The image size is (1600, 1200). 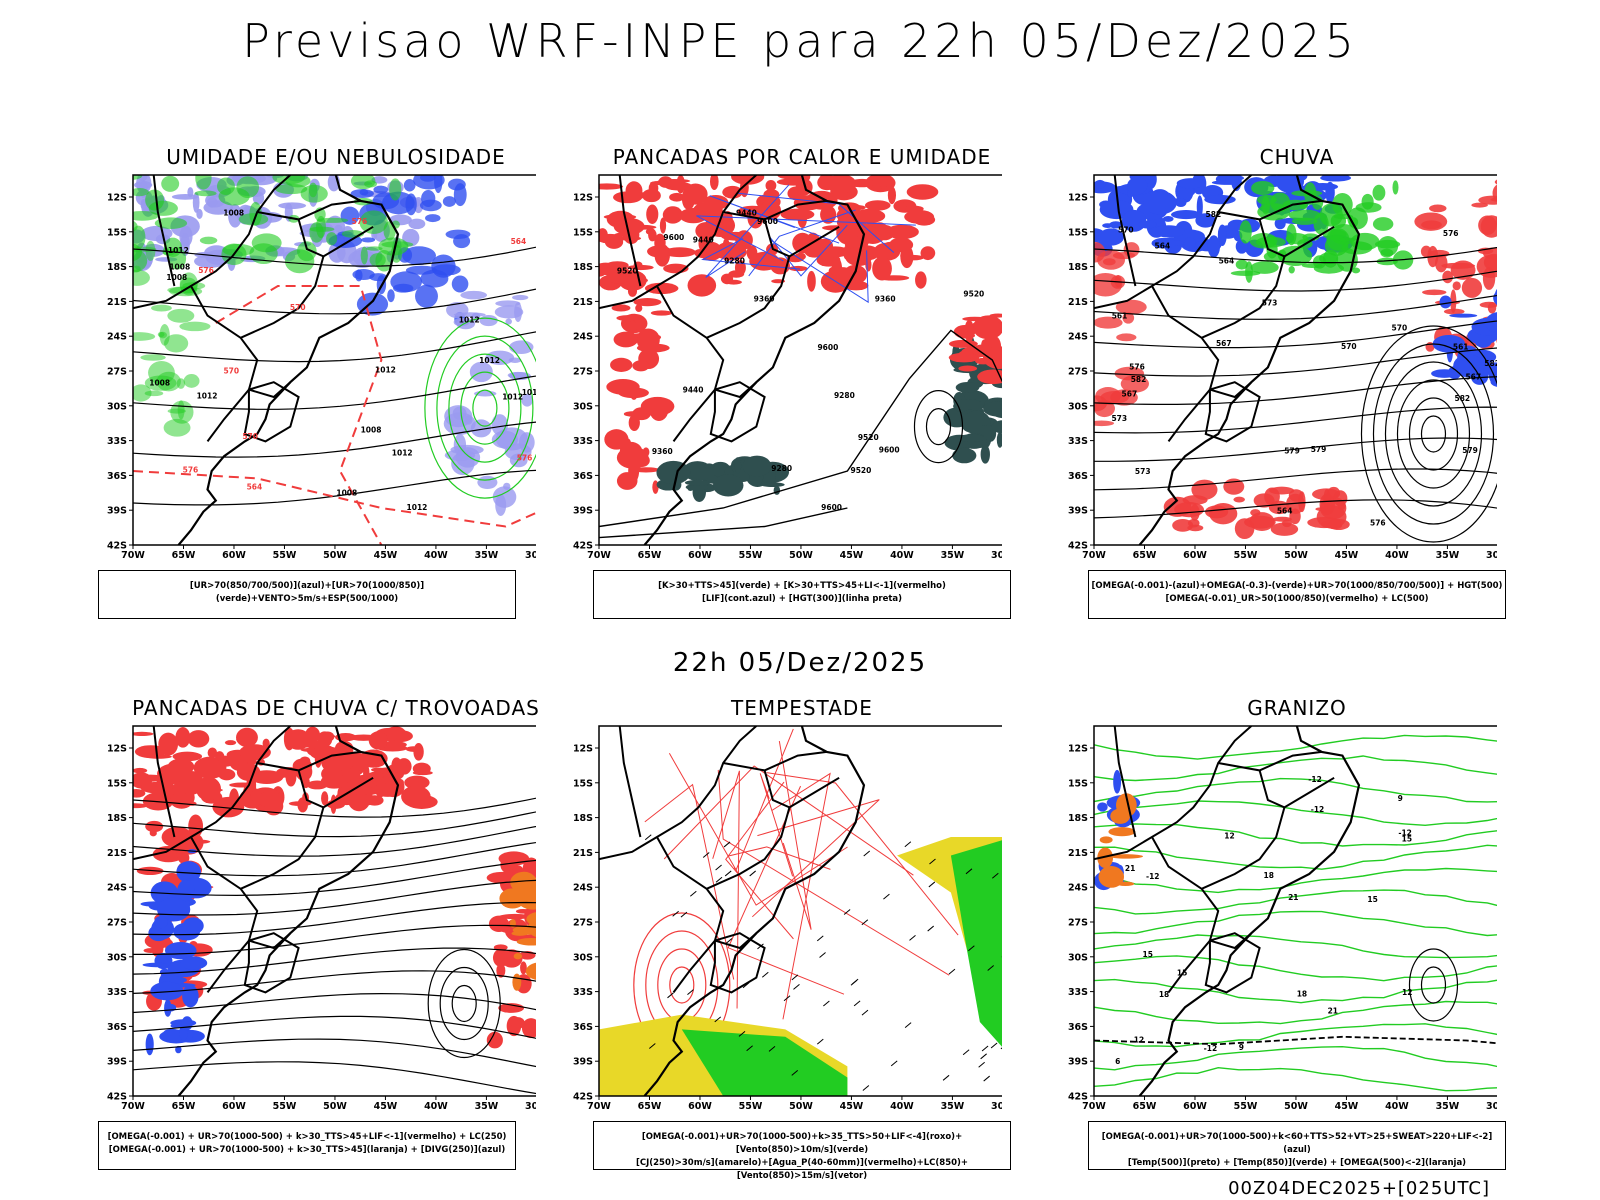 What do you see at coordinates (487, 555) in the screenshot?
I see `lon-tick-label: 35W` at bounding box center [487, 555].